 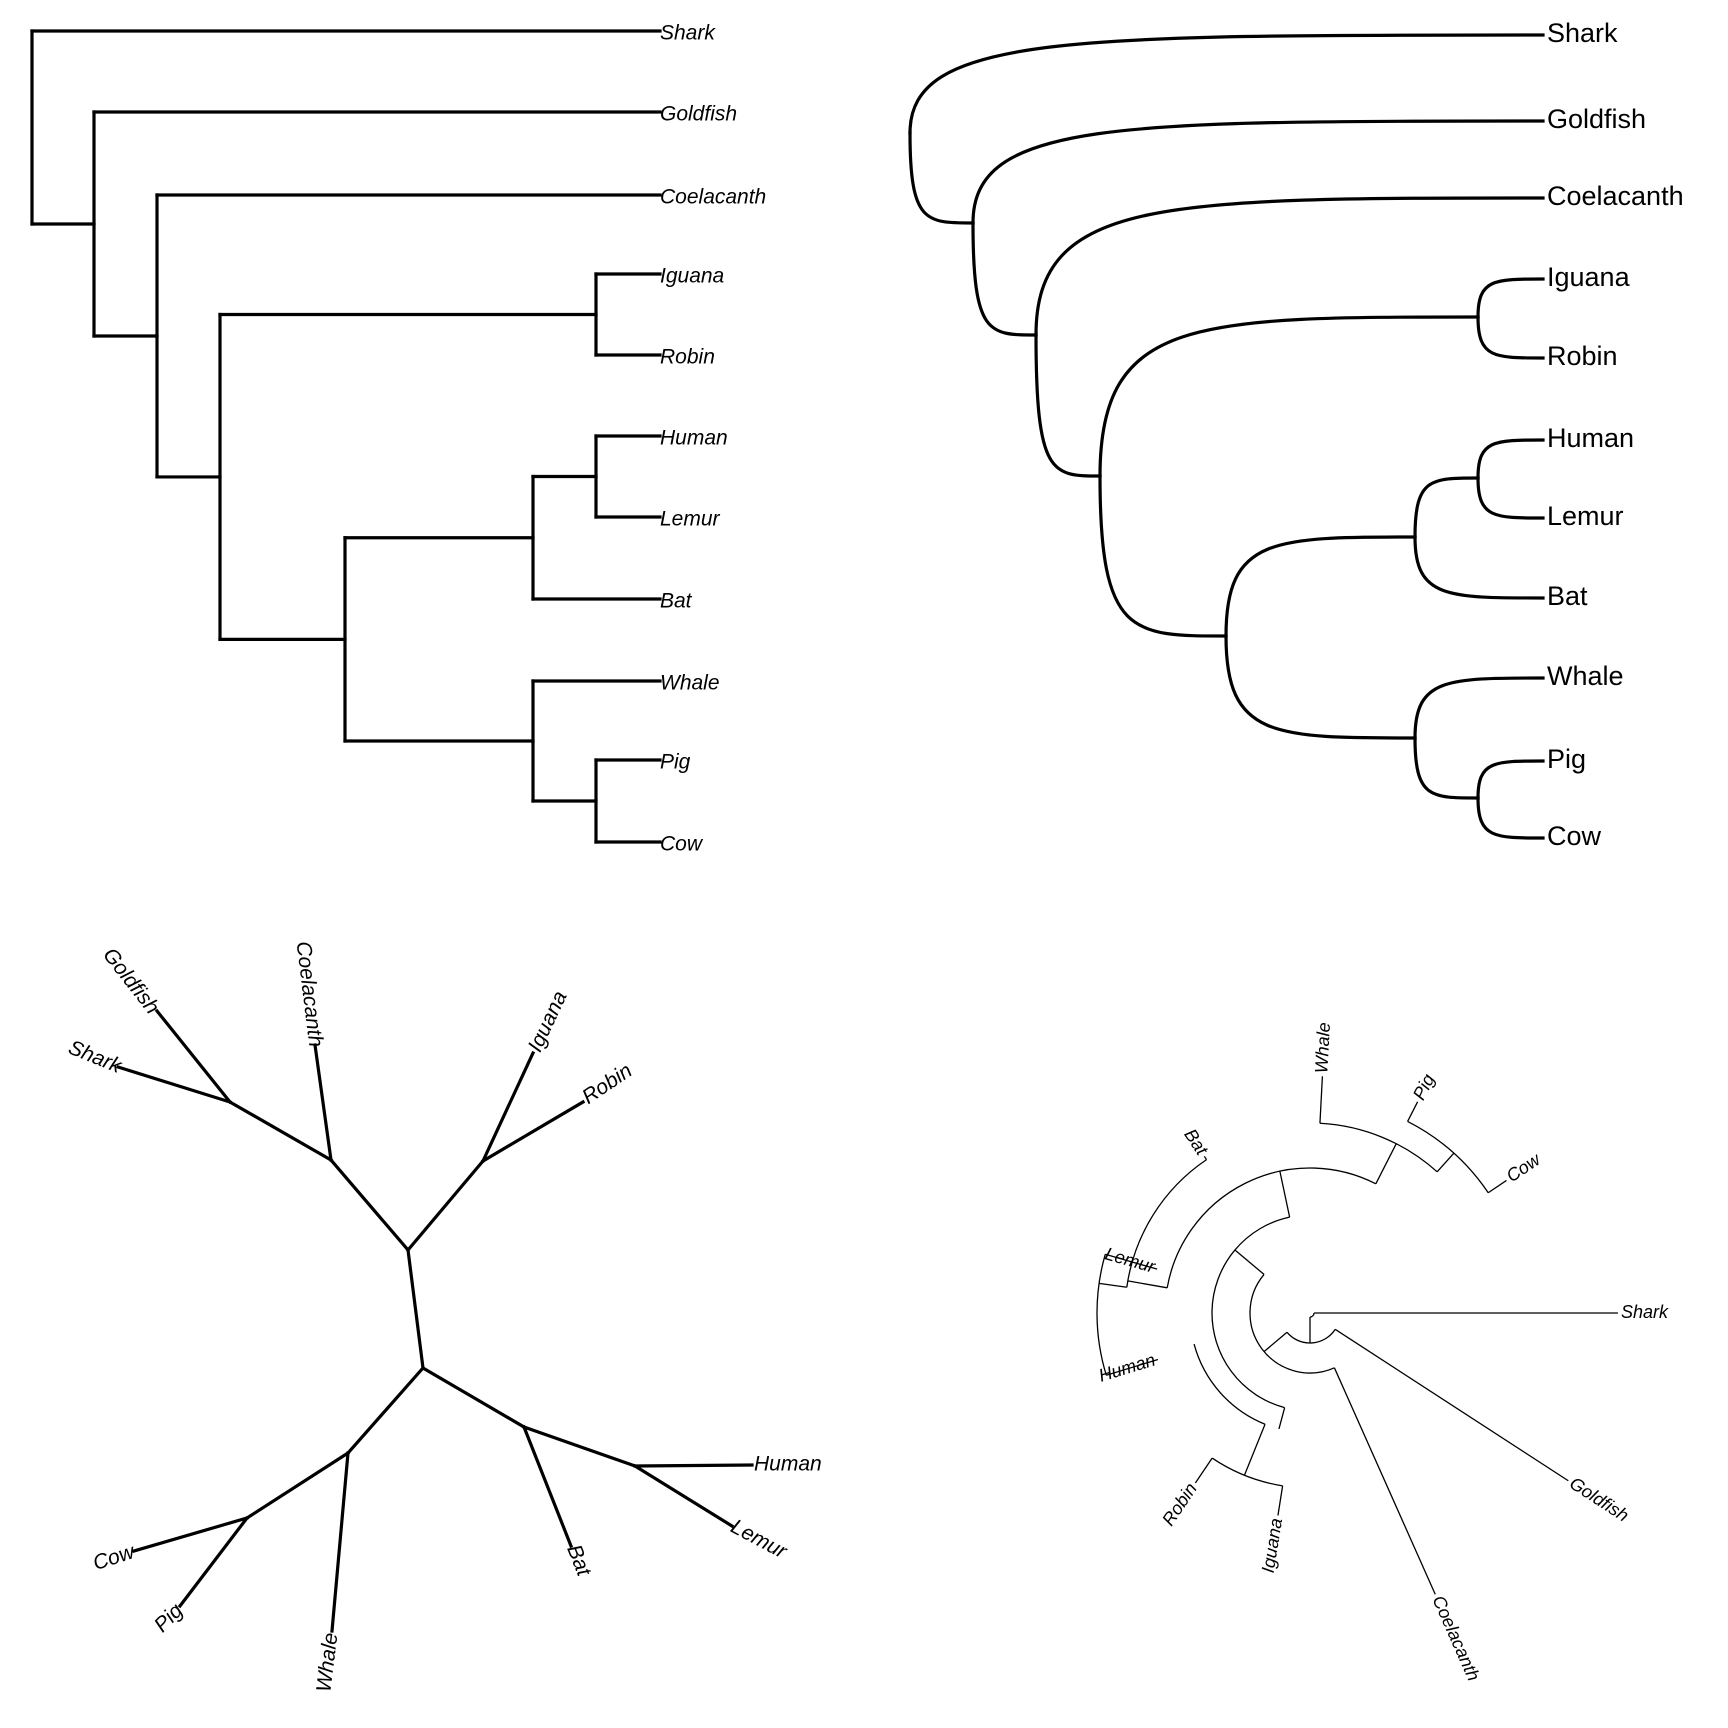 I want to click on fan-branch-robin, so click(x=1203, y=1470).